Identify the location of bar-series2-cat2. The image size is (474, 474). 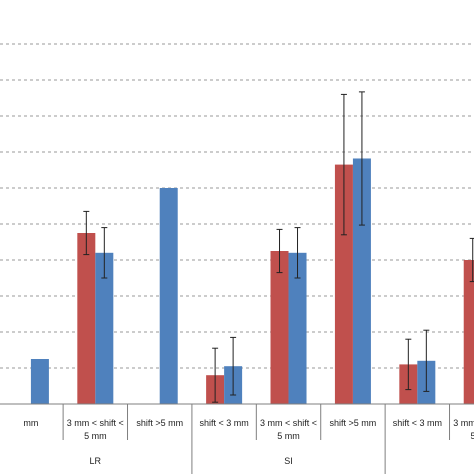
(104, 328).